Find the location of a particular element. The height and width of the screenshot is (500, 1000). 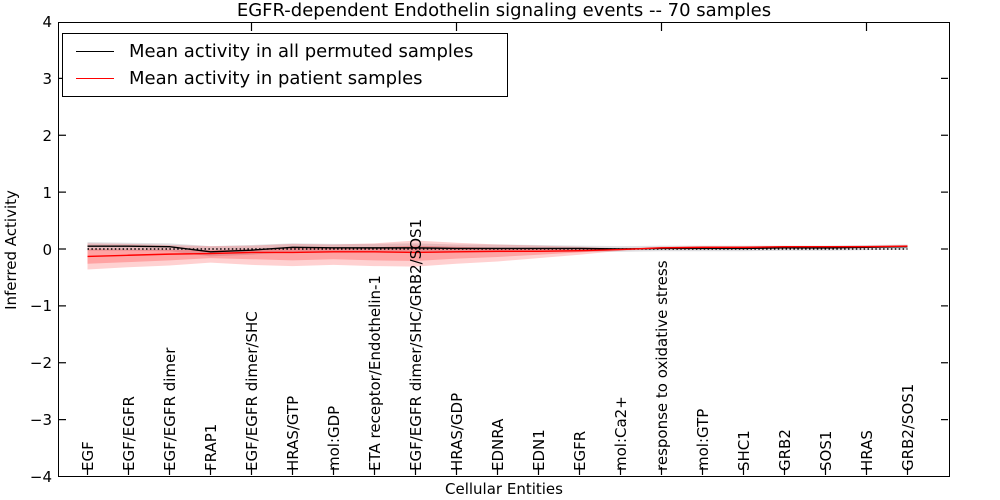

y-tick-label: 2 is located at coordinates (47, 135).